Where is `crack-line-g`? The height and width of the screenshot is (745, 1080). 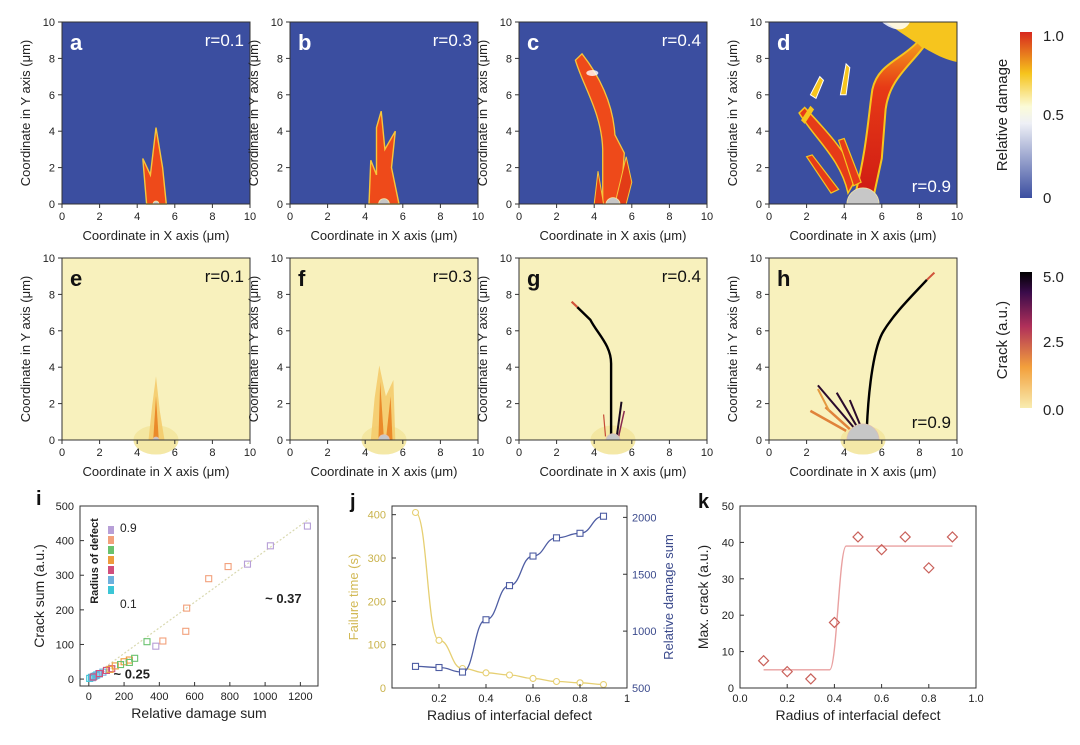 crack-line-g is located at coordinates (594, 371).